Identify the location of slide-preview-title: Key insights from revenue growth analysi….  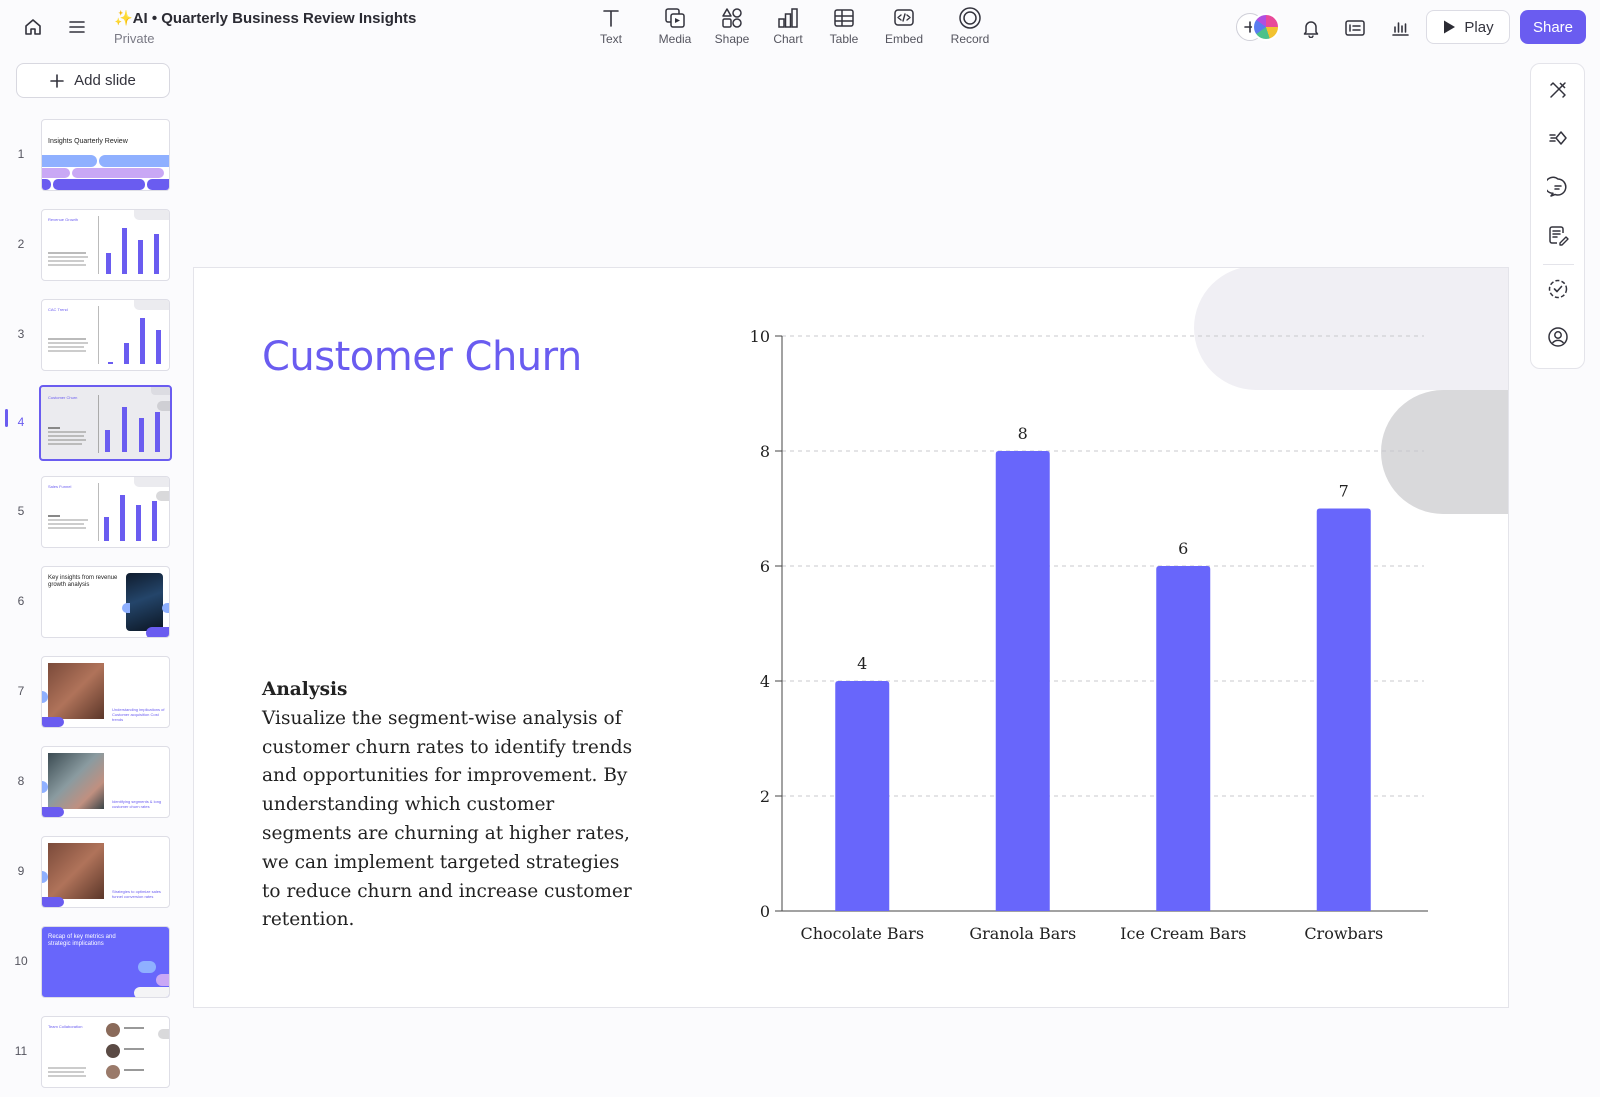
(83, 581).